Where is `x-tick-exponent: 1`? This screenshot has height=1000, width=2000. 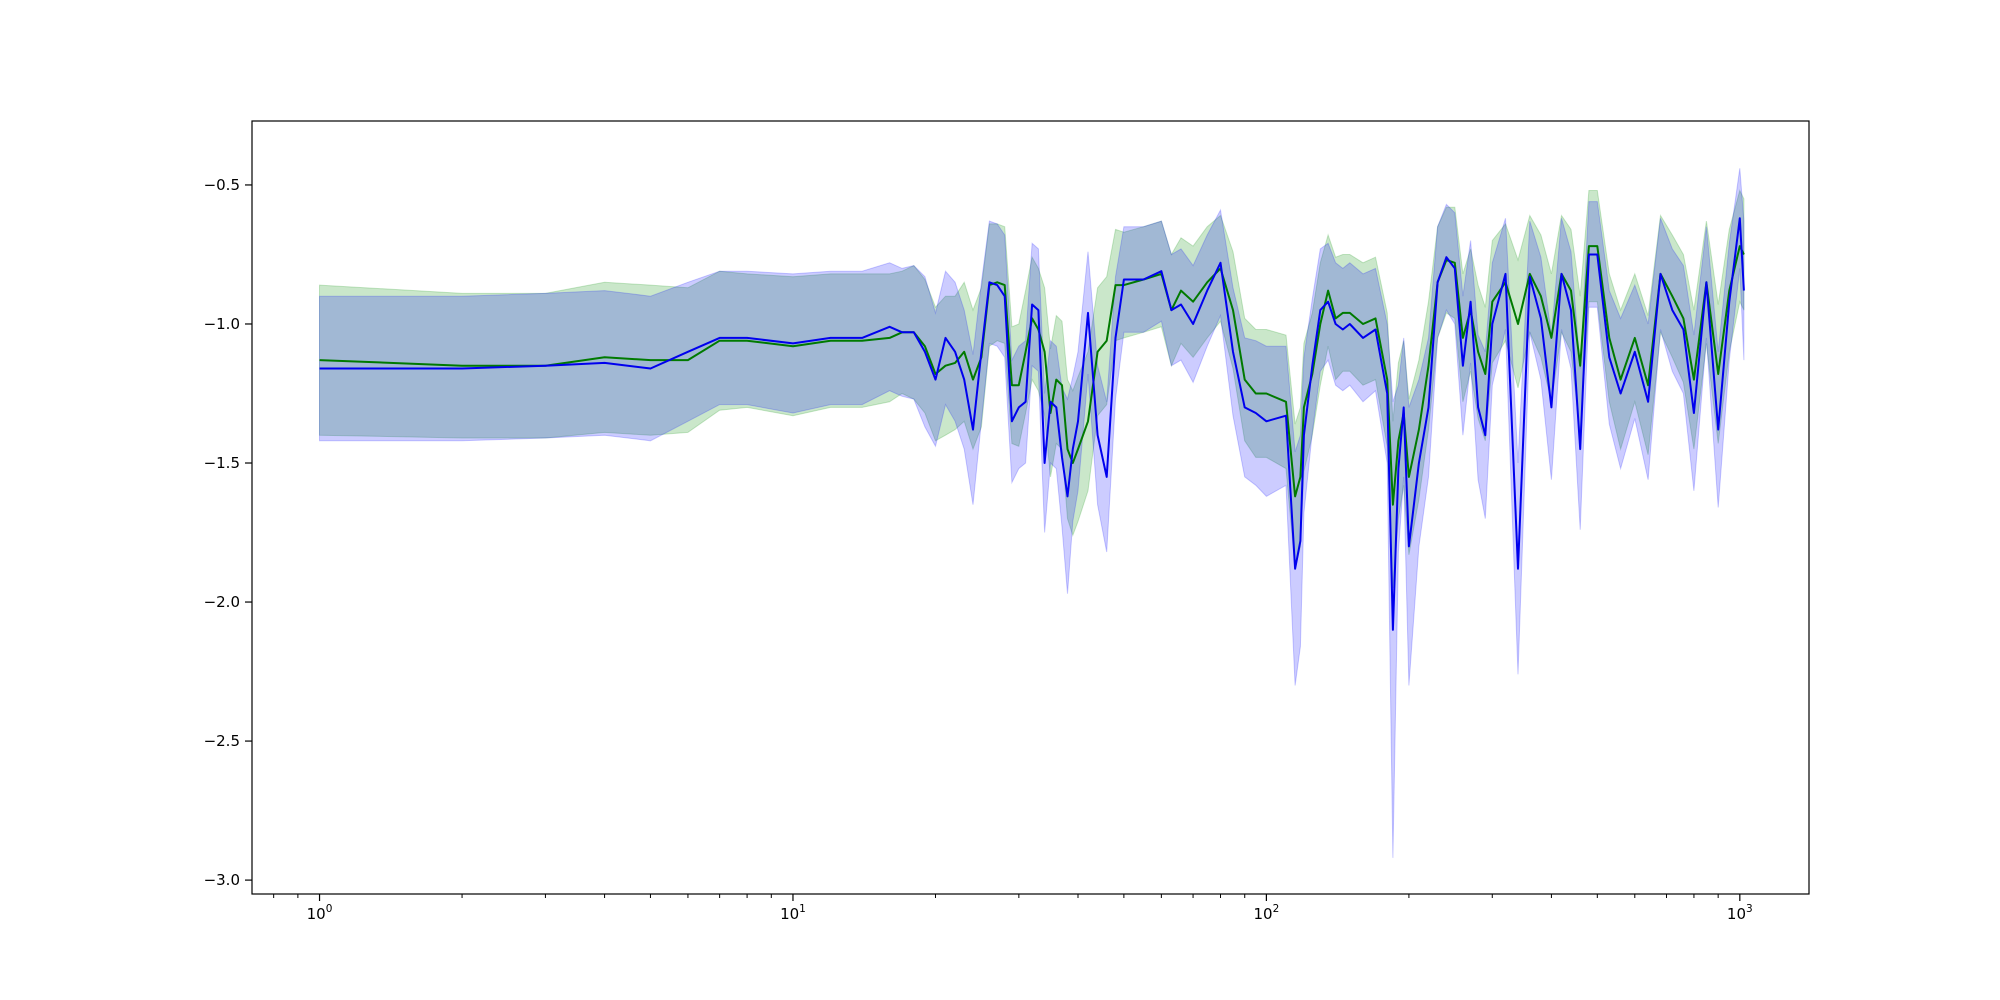 x-tick-exponent: 1 is located at coordinates (802, 909).